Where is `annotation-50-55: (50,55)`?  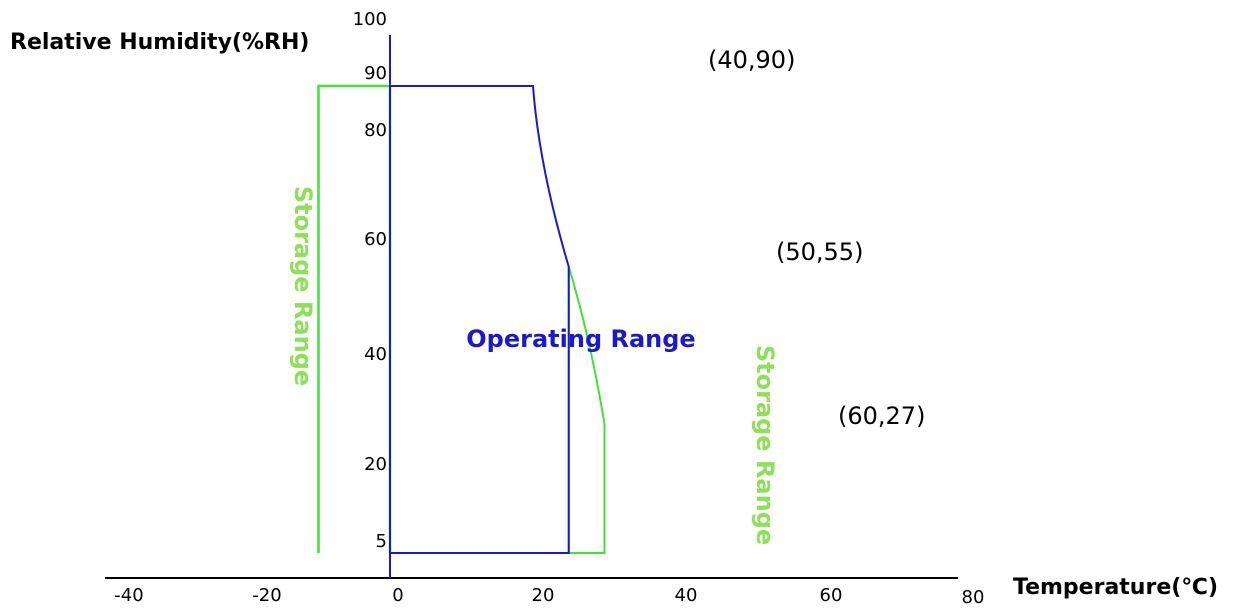
annotation-50-55: (50,55) is located at coordinates (819, 252).